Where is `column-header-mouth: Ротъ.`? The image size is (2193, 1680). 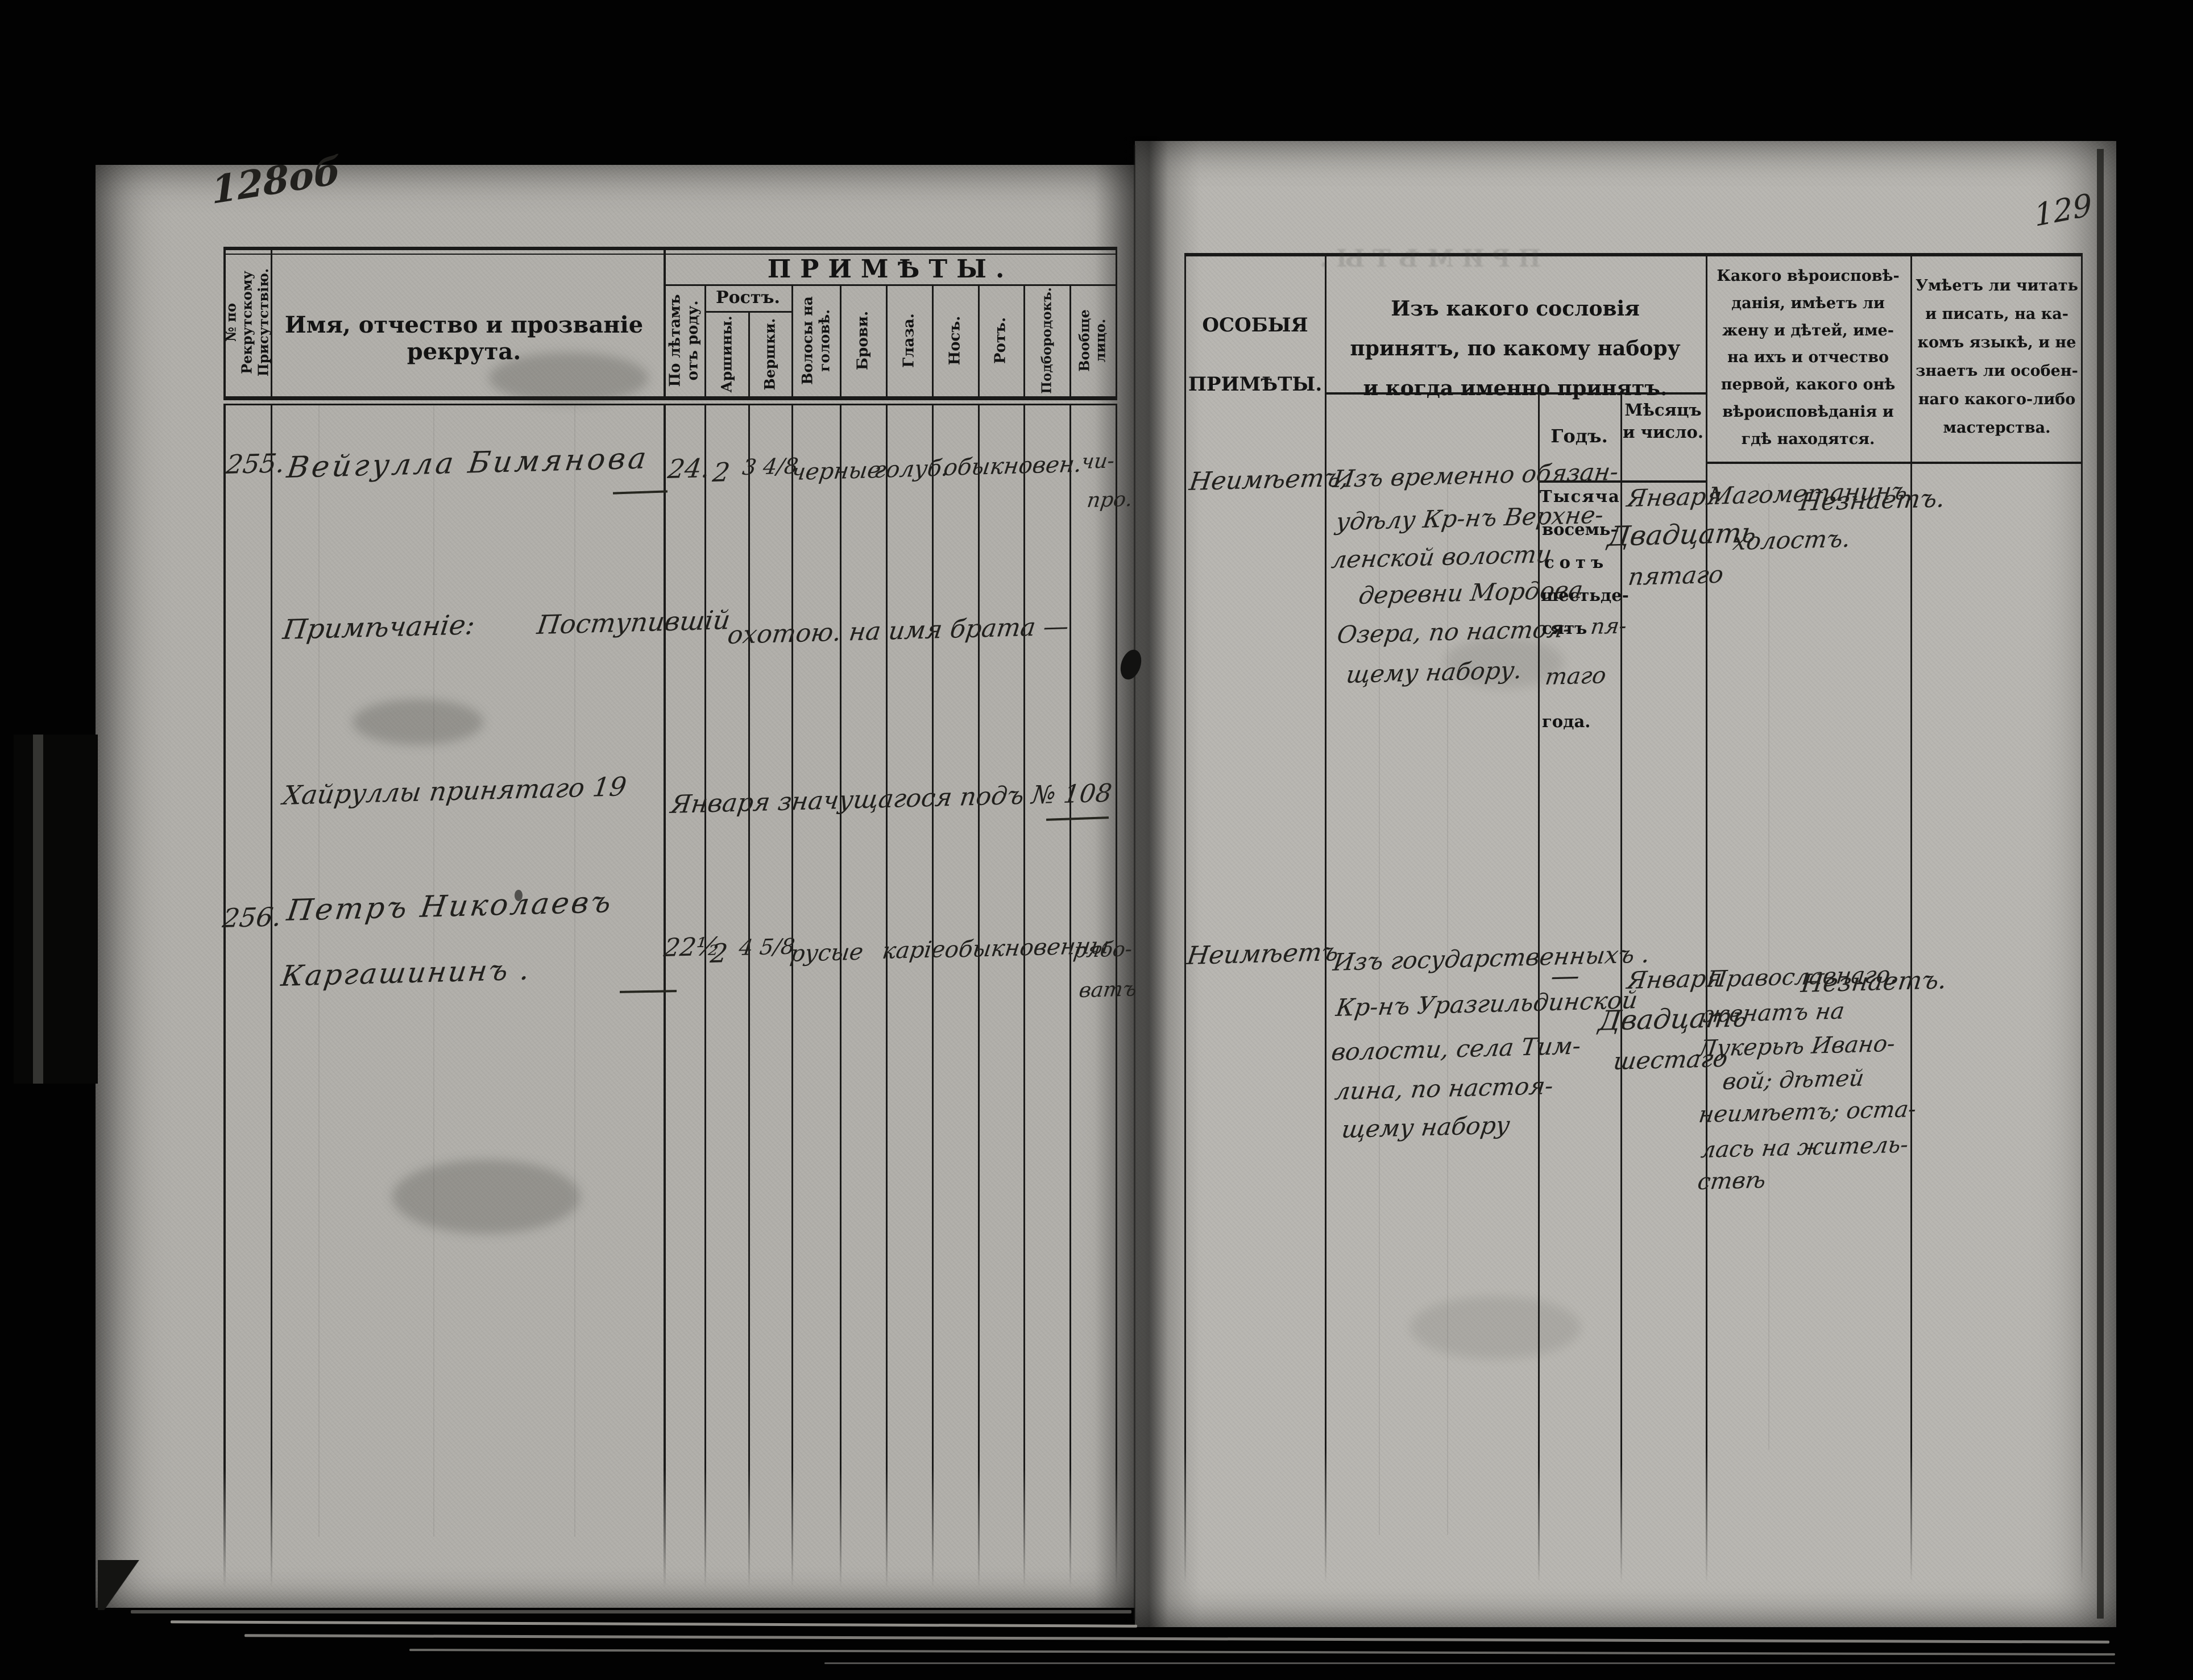 column-header-mouth: Ротъ. is located at coordinates (1000, 340).